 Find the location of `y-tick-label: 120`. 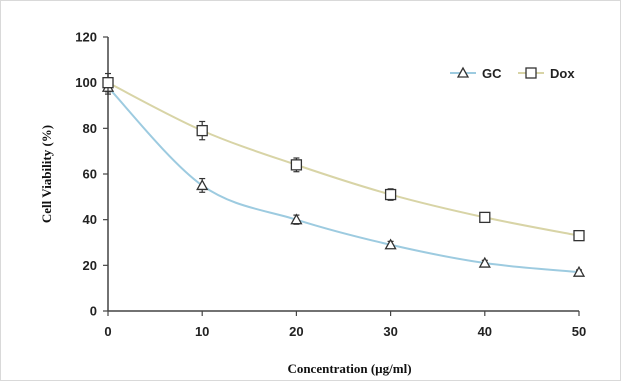

y-tick-label: 120 is located at coordinates (86, 37).